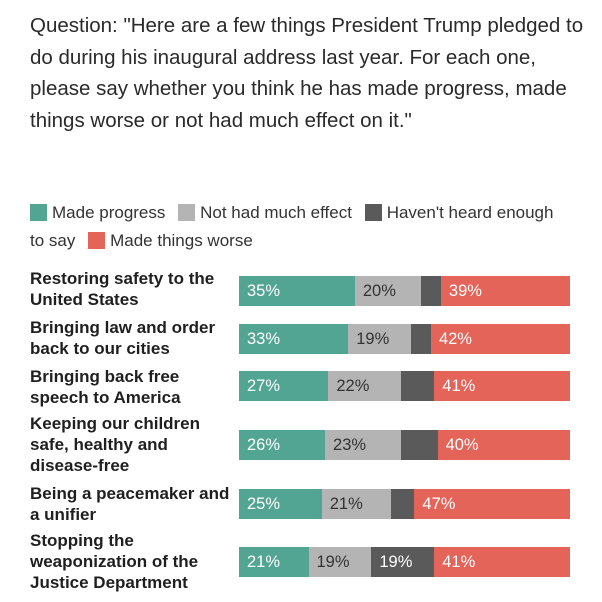 The width and height of the screenshot is (602, 602). I want to click on bar-segment-not-had-much-effect: 23%, so click(363, 445).